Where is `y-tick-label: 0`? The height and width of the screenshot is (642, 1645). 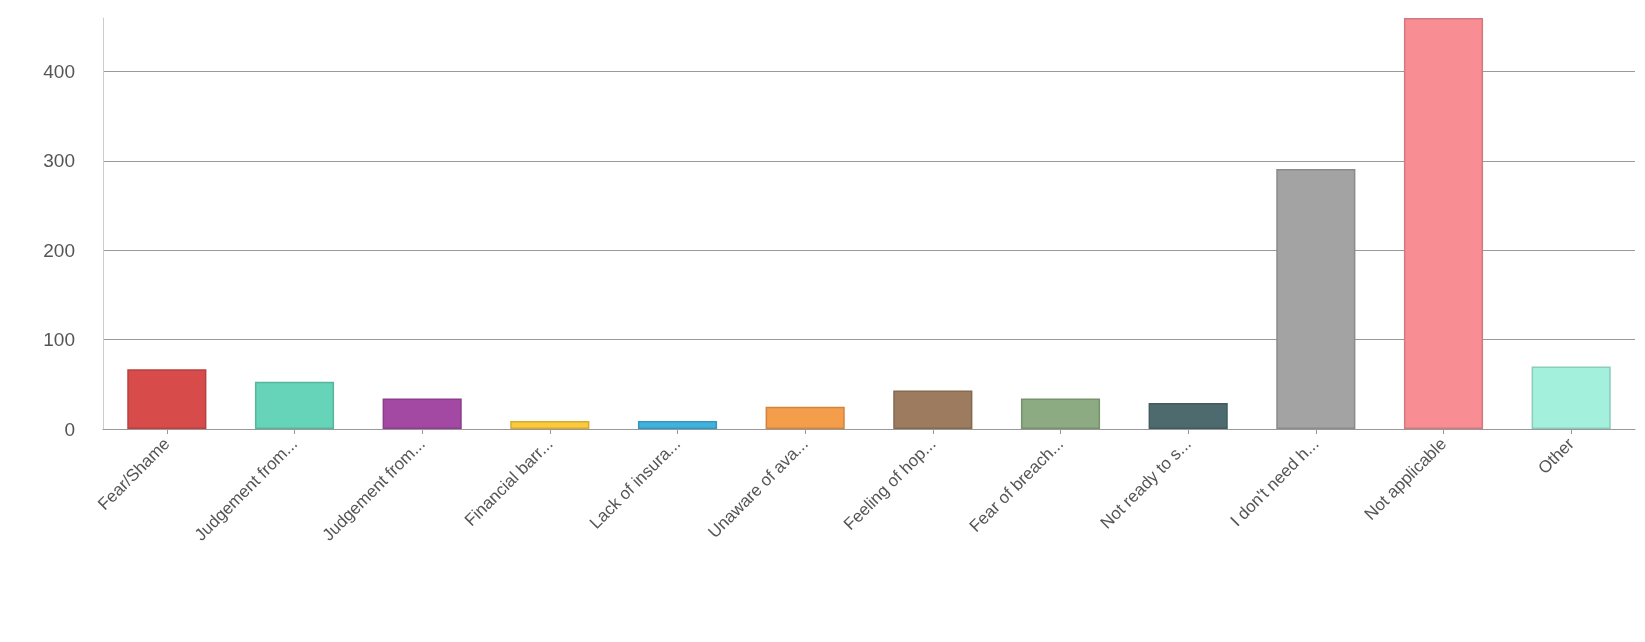
y-tick-label: 0 is located at coordinates (69, 429).